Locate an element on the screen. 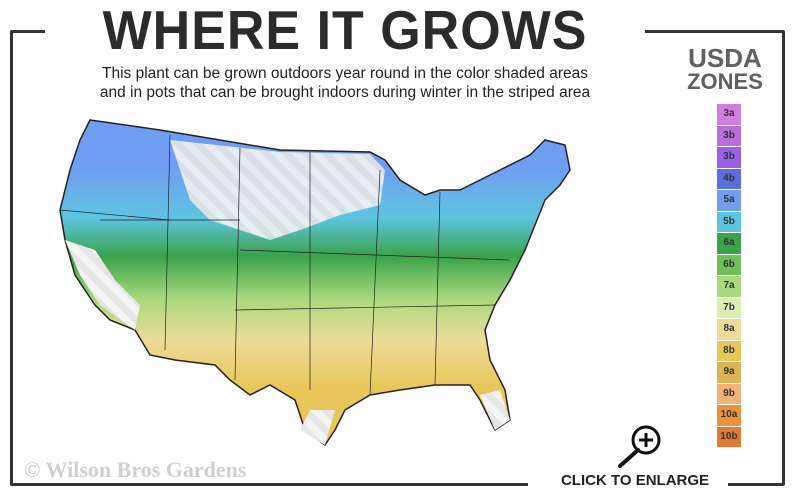  zone-swatch-9b: 9b is located at coordinates (729, 393).